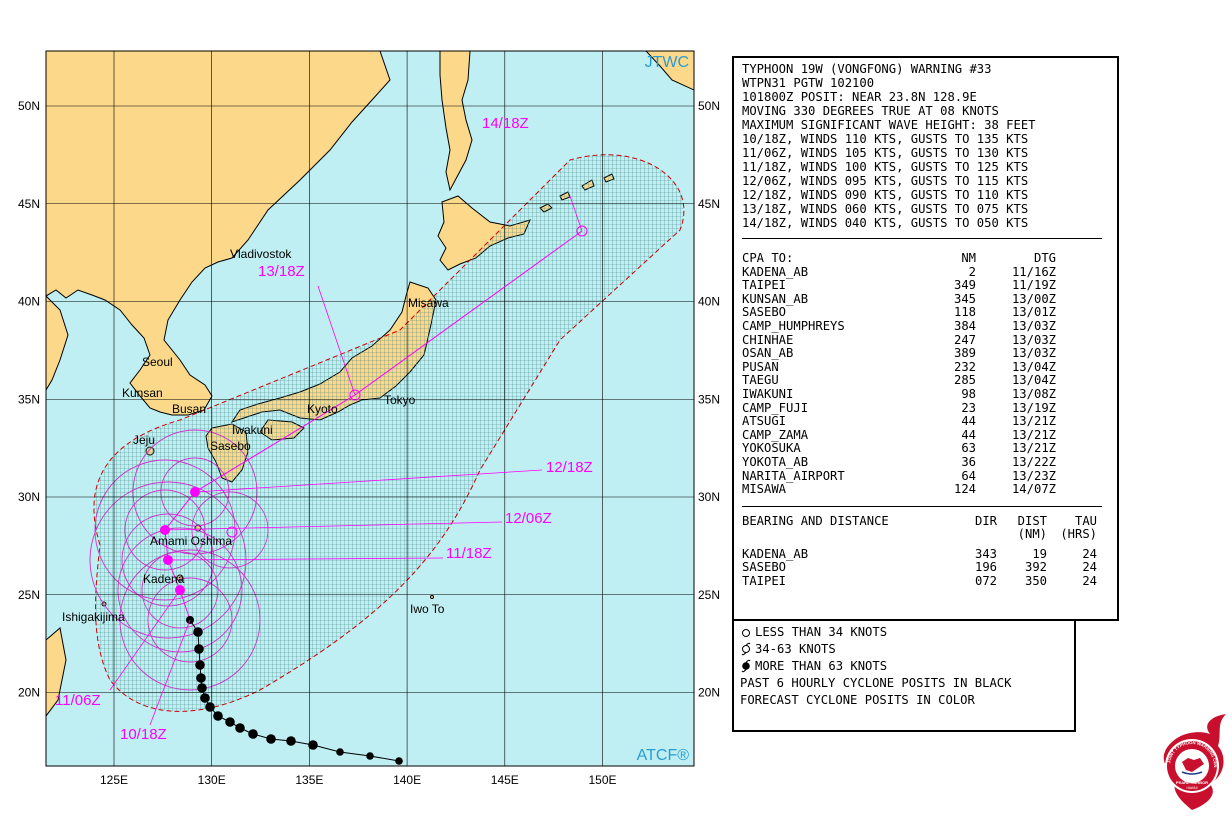 This screenshot has width=1232, height=817. I want to click on lat-label-right: 45N, so click(709, 204).